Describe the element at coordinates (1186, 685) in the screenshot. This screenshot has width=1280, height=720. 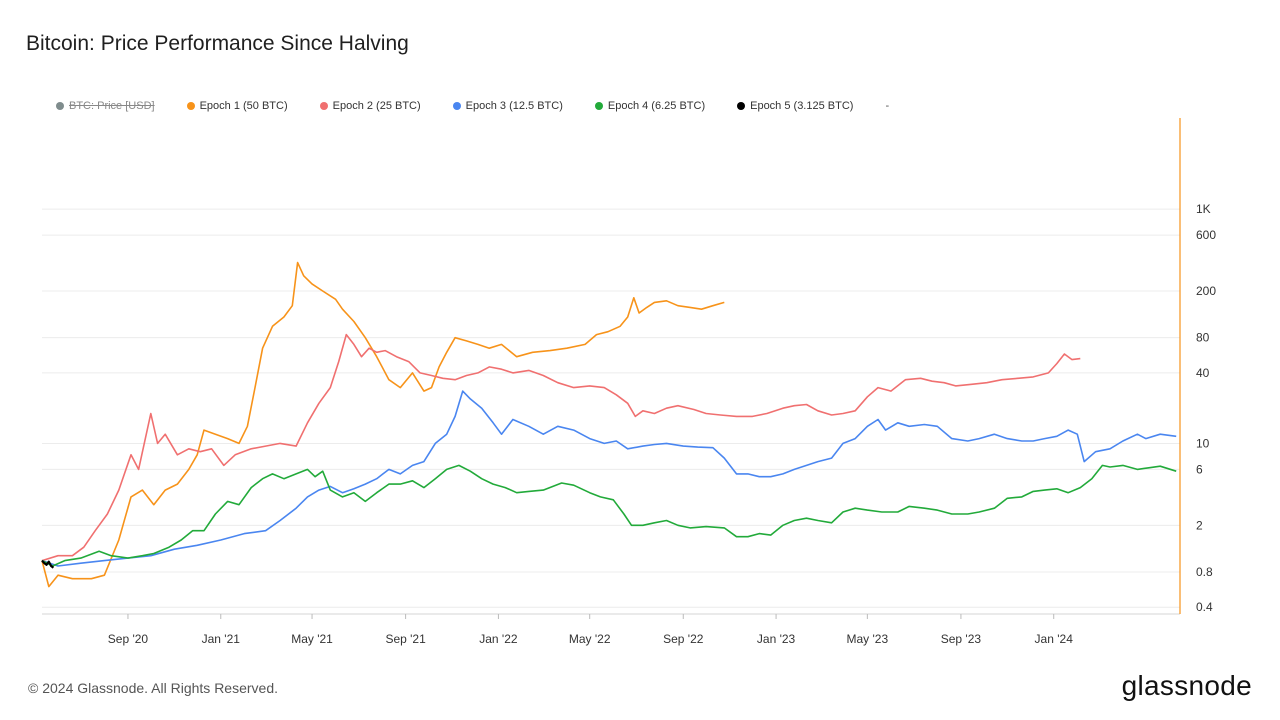
I see `glassnode-logo: glassnode` at that location.